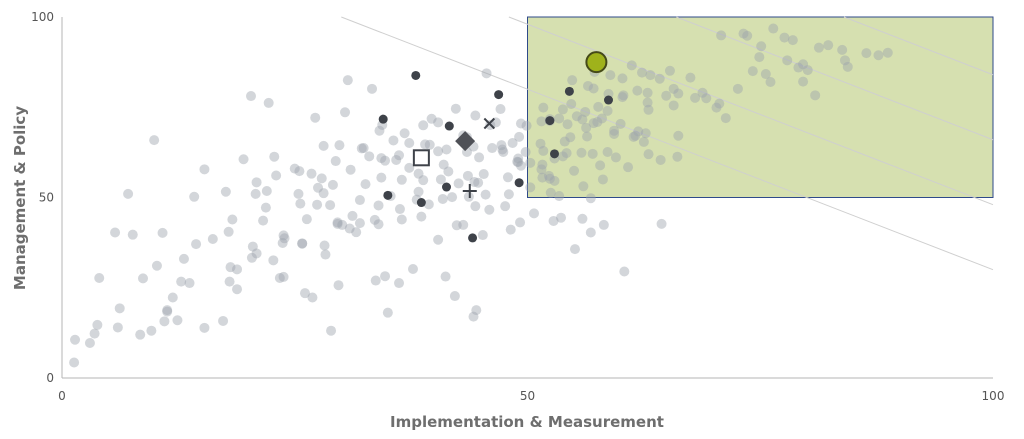 The width and height of the screenshot is (1024, 439). I want to click on x-axis-title: Implementation & Measurement, so click(527, 422).